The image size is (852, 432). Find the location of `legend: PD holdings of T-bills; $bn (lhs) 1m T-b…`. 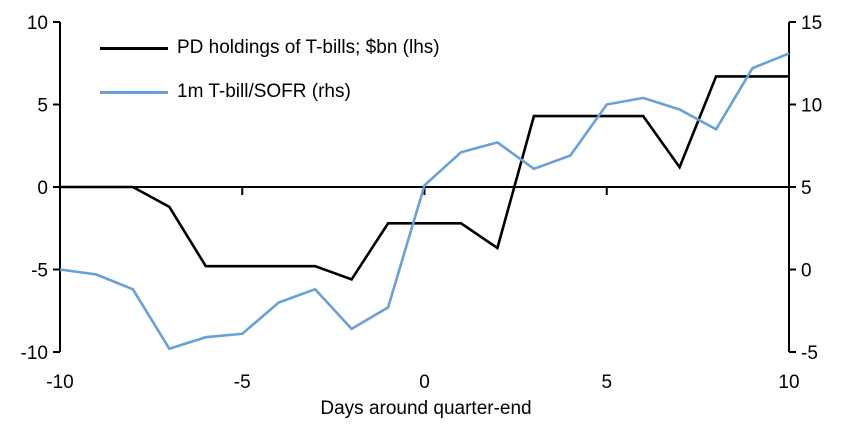

legend: PD holdings of T-bills; $bn (lhs) 1m T-b… is located at coordinates (270, 80).